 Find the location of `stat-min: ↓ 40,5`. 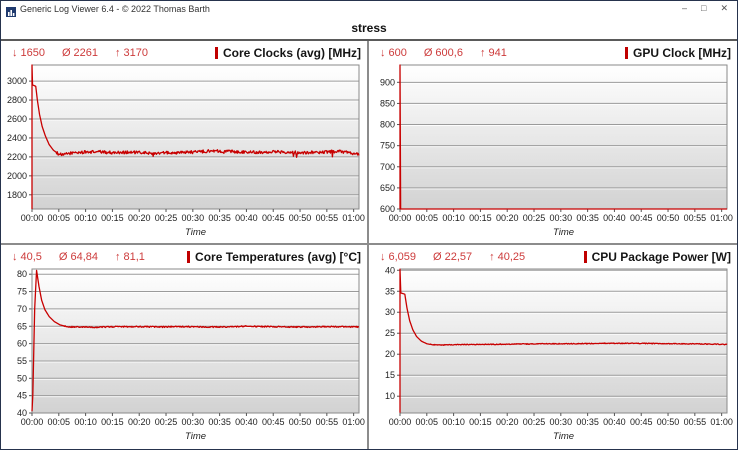

stat-min: ↓ 40,5 is located at coordinates (27, 257).